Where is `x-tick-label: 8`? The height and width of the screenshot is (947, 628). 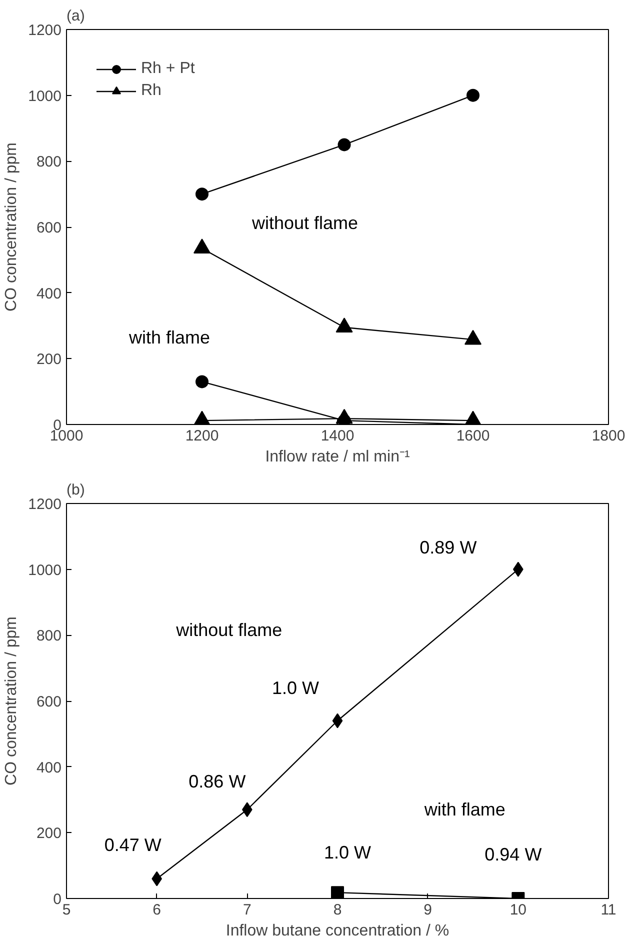 x-tick-label: 8 is located at coordinates (337, 910).